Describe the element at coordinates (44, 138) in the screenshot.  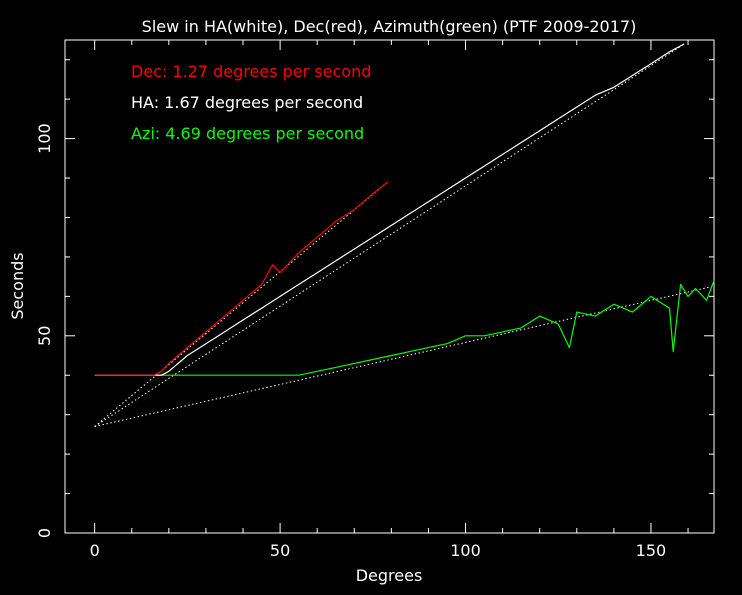
I see `y-tick-label: 100` at that location.